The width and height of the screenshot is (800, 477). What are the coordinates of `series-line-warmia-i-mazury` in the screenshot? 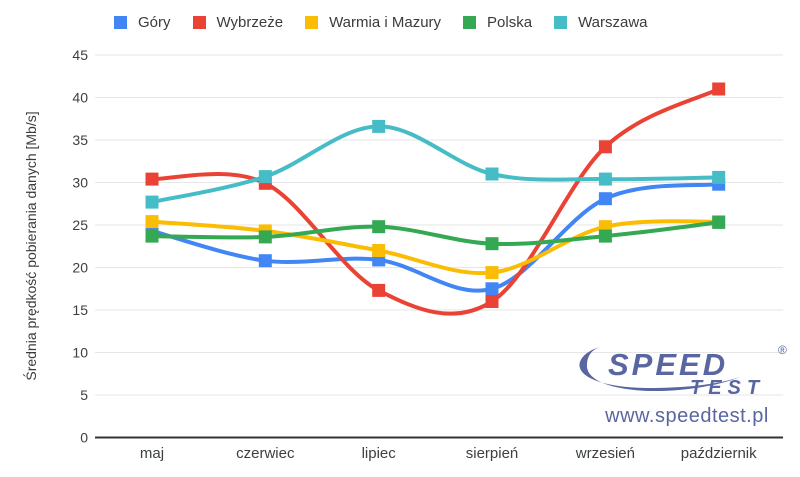 It's located at (435, 247).